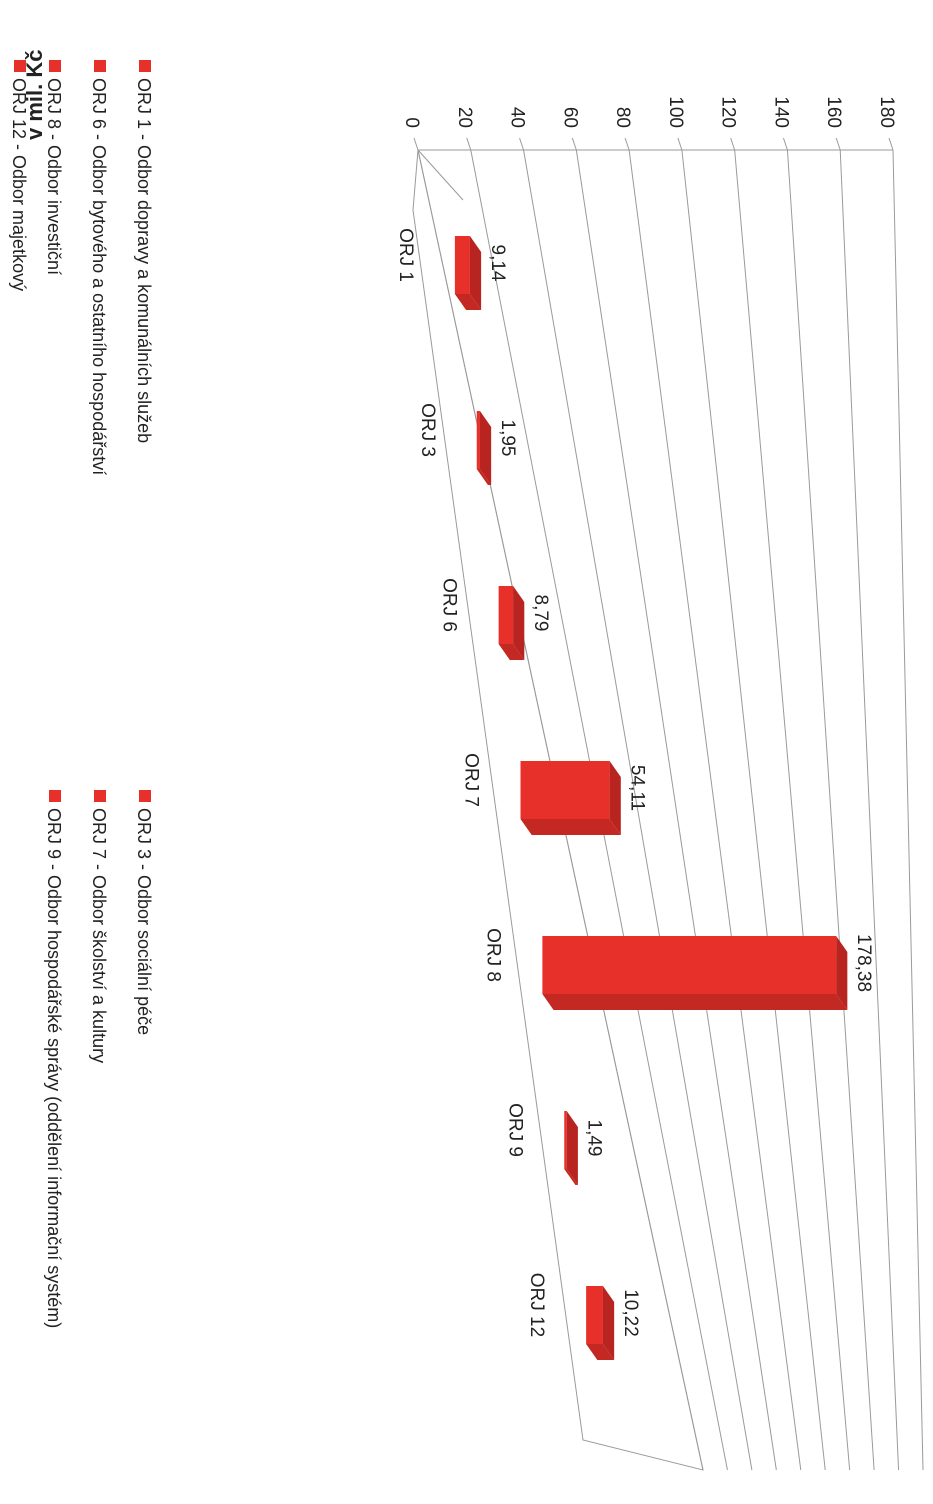 The height and width of the screenshot is (1504, 933). I want to click on y-tick-label: 100, so click(675, 112).